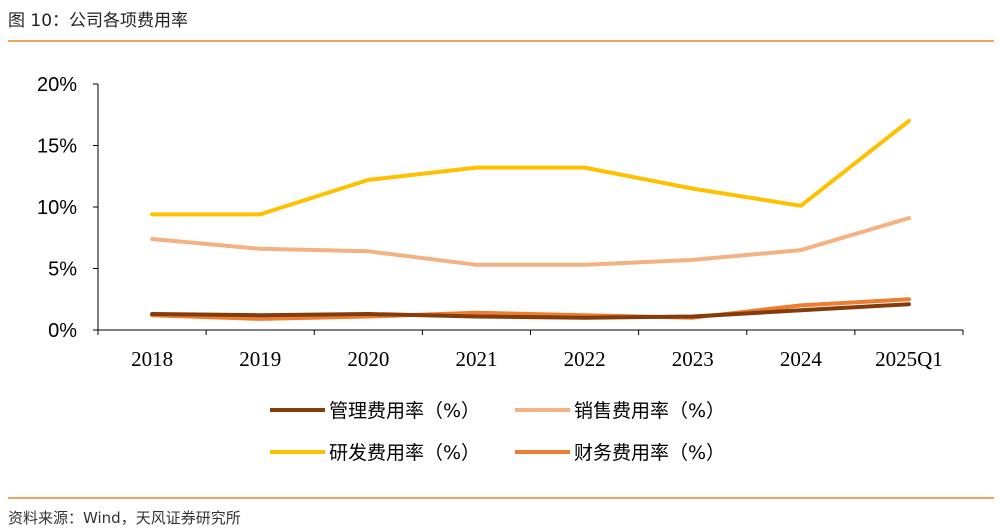 This screenshot has height=531, width=1003. Describe the element at coordinates (501, 498) in the screenshot. I see `footer-divider` at that location.